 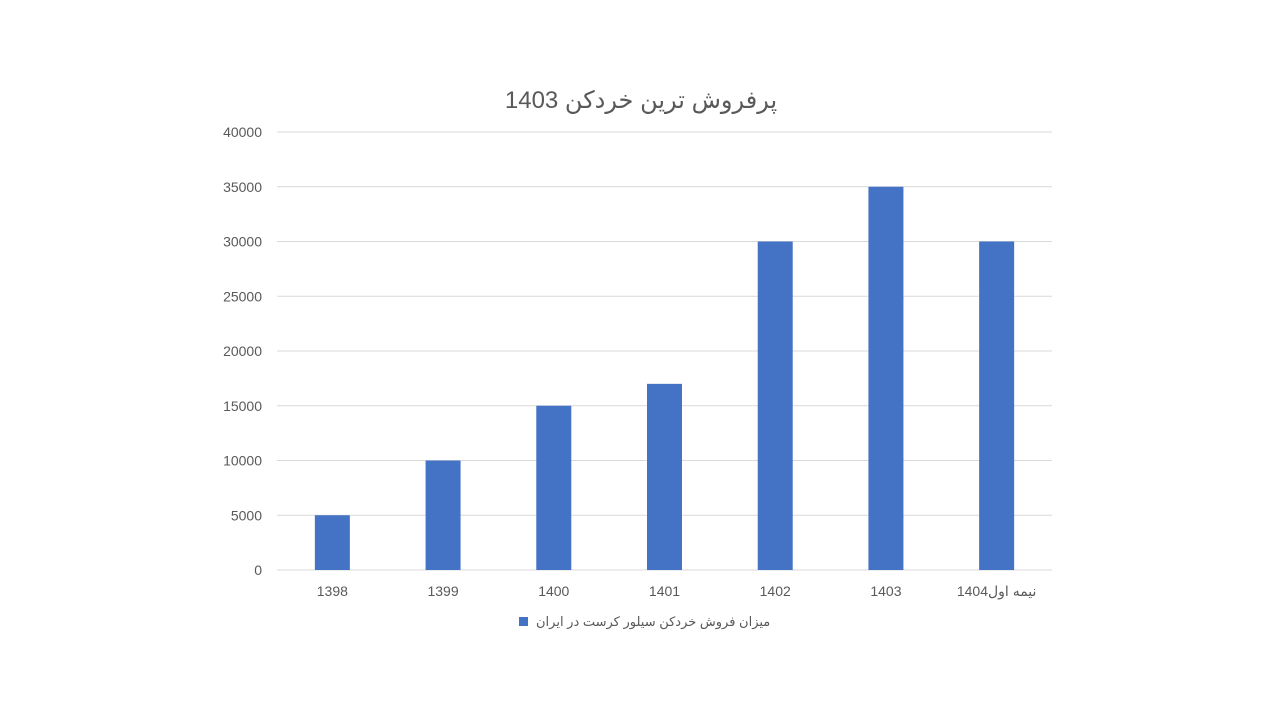 I want to click on y-tick-label: 20000, so click(x=242, y=351).